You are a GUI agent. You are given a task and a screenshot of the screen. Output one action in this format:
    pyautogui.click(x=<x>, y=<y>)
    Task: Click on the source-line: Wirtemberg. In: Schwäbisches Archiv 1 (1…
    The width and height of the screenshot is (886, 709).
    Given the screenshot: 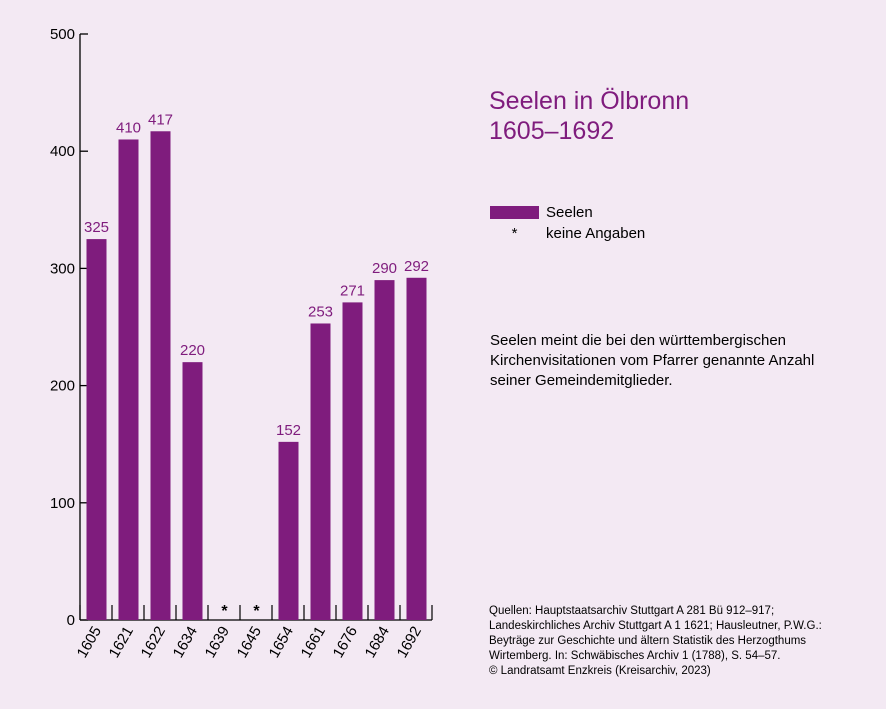 What is the action you would take?
    pyautogui.click(x=635, y=656)
    